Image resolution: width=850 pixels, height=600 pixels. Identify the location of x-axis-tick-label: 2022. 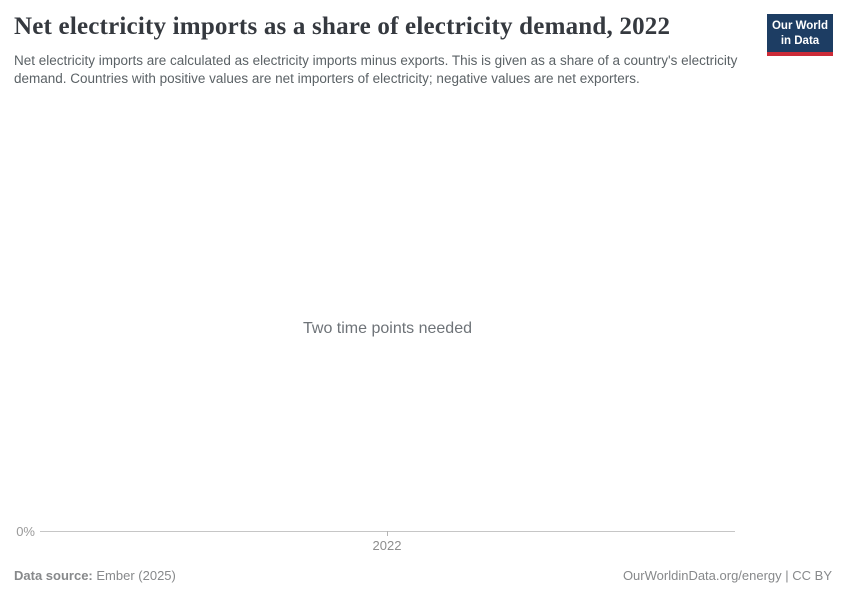
(387, 545).